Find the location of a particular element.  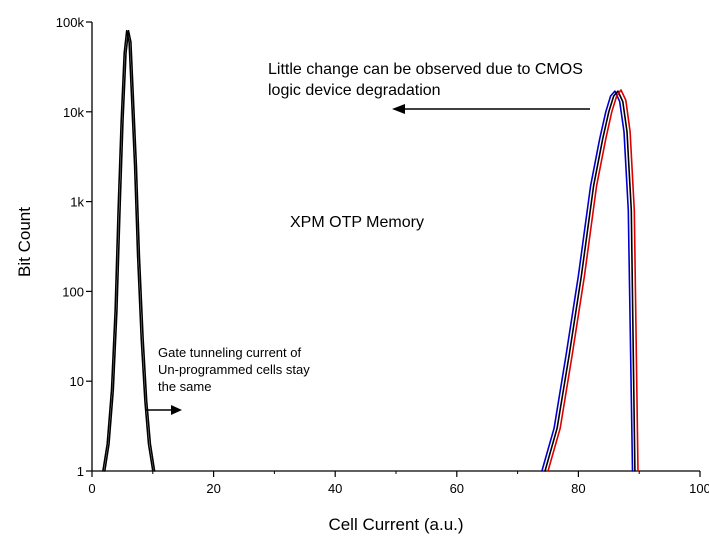

x-tick-label: 100 is located at coordinates (699, 488).